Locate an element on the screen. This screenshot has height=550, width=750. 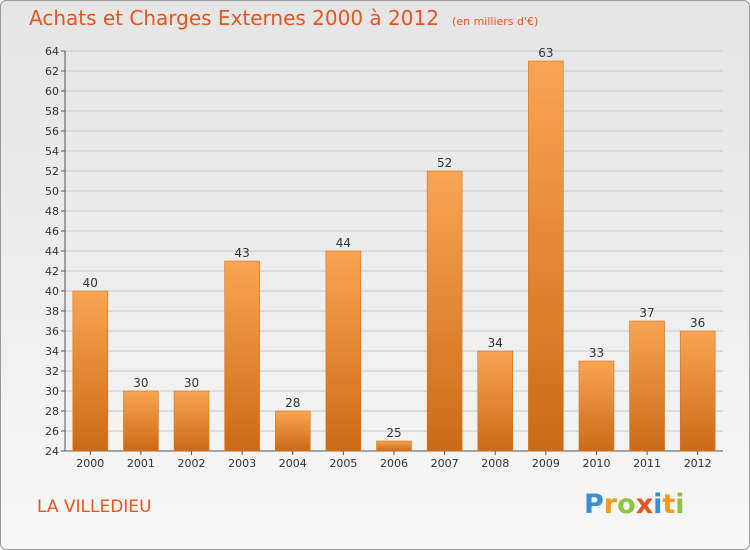
x-tick-label: 2003 is located at coordinates (242, 463).